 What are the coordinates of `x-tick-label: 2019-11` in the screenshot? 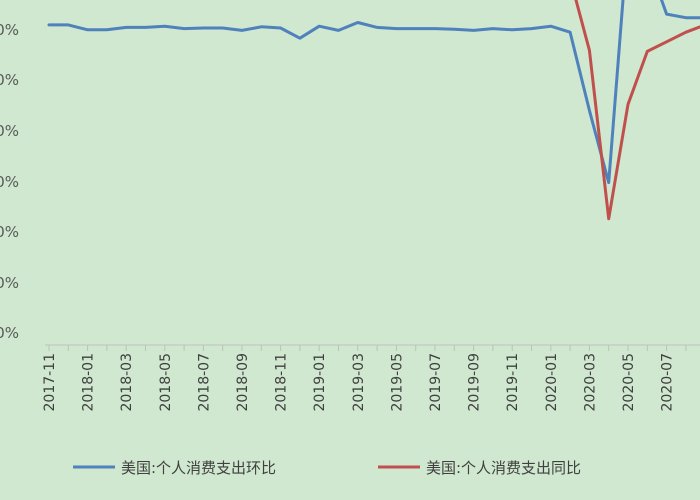 It's located at (513, 382).